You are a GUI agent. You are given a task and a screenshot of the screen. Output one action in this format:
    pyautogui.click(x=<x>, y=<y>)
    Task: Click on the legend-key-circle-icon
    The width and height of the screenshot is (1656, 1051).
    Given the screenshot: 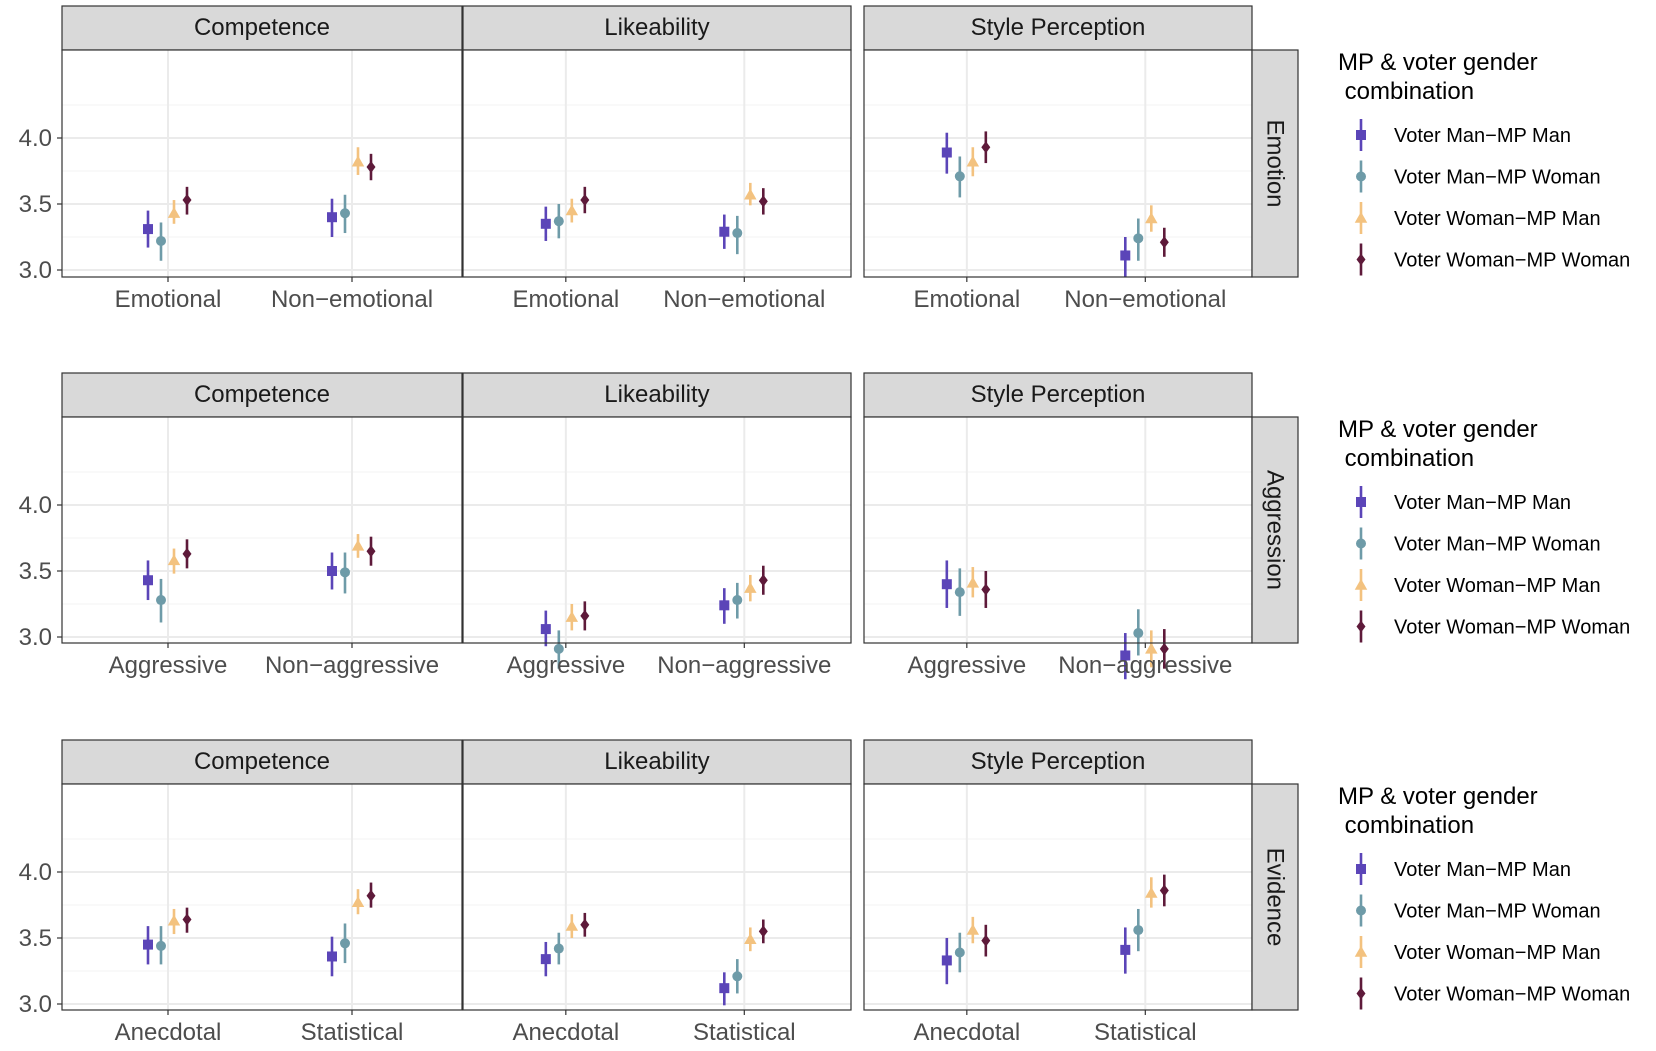 What is the action you would take?
    pyautogui.click(x=1361, y=176)
    